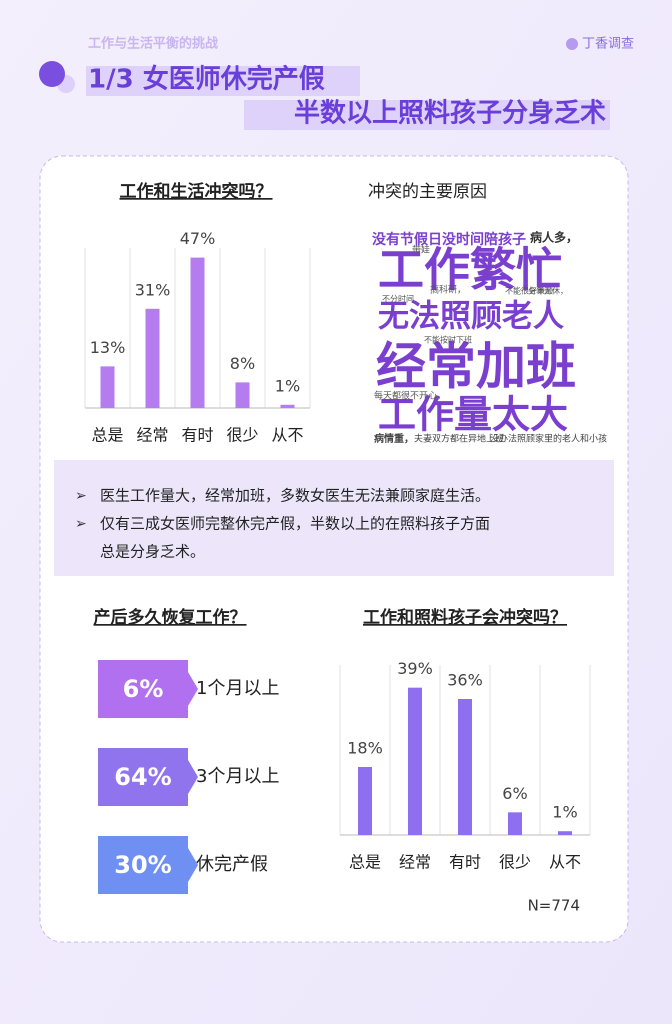  Describe the element at coordinates (153, 44) in the screenshot. I see `section-label: 工作与生活平衡的挑战` at that location.